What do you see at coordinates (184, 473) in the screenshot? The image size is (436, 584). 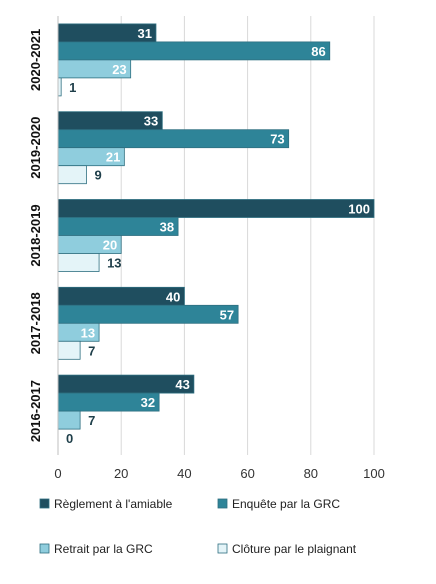 I see `x-tick-label: 40` at bounding box center [184, 473].